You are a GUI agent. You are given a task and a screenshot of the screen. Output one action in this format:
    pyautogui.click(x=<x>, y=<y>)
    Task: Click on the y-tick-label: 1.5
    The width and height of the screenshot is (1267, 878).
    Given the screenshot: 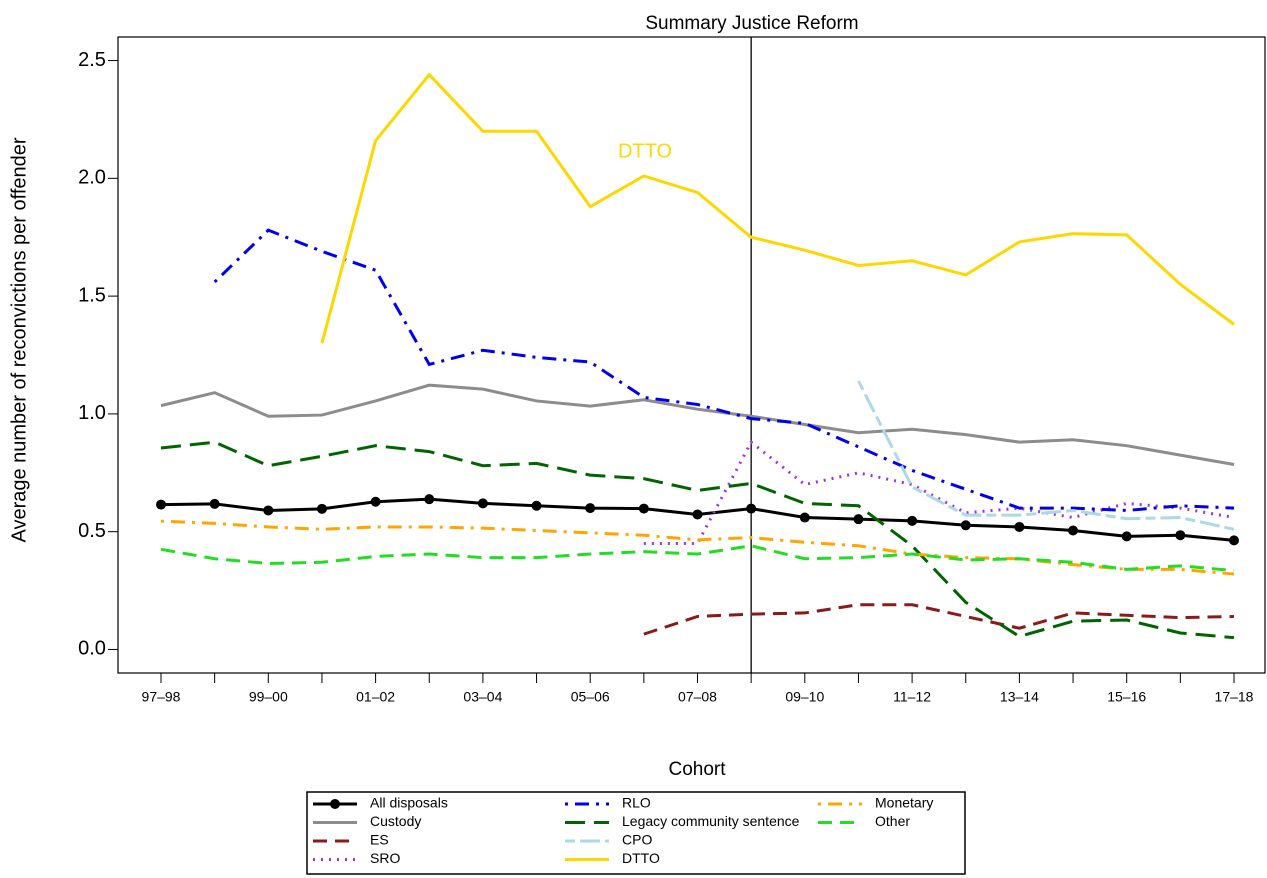 What is the action you would take?
    pyautogui.click(x=92, y=295)
    